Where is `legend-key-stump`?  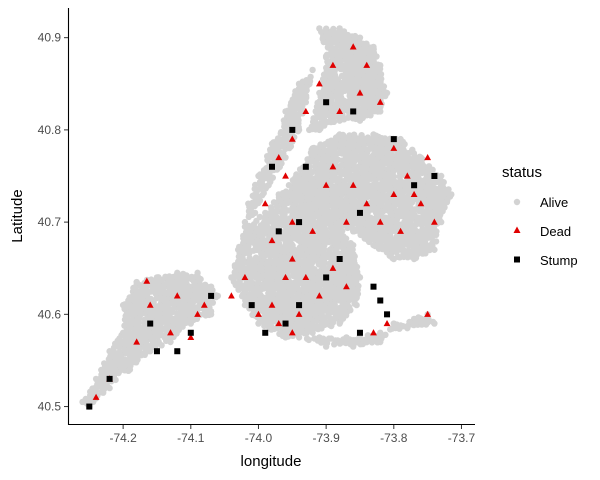 legend-key-stump is located at coordinates (517, 259).